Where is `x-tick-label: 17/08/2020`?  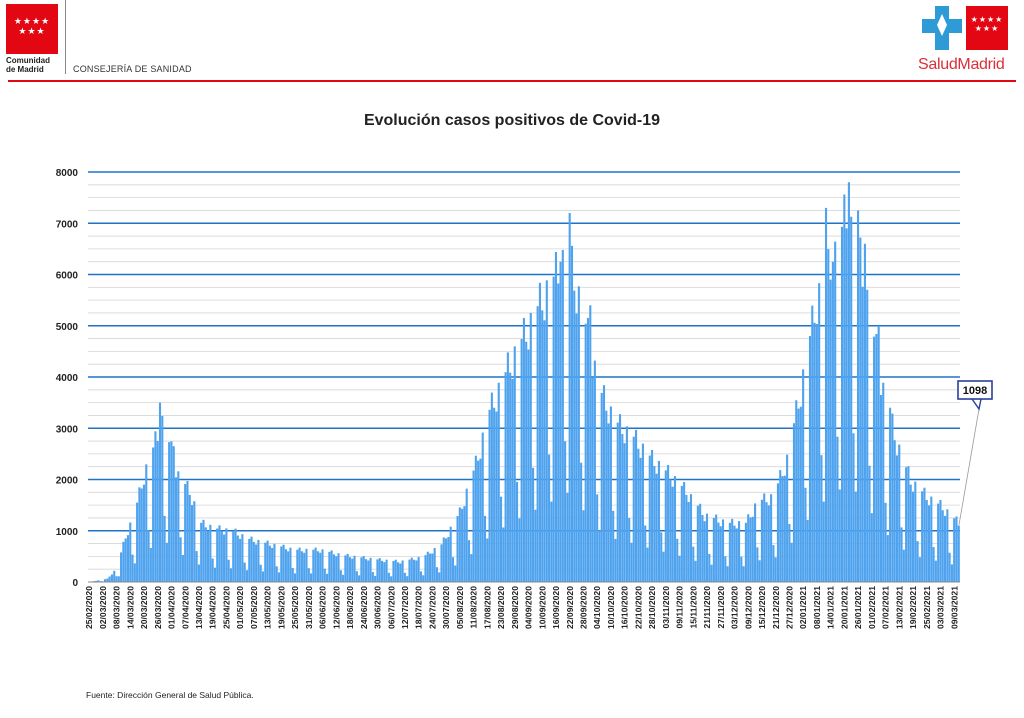 x-tick-label: 17/08/2020 is located at coordinates (487, 607).